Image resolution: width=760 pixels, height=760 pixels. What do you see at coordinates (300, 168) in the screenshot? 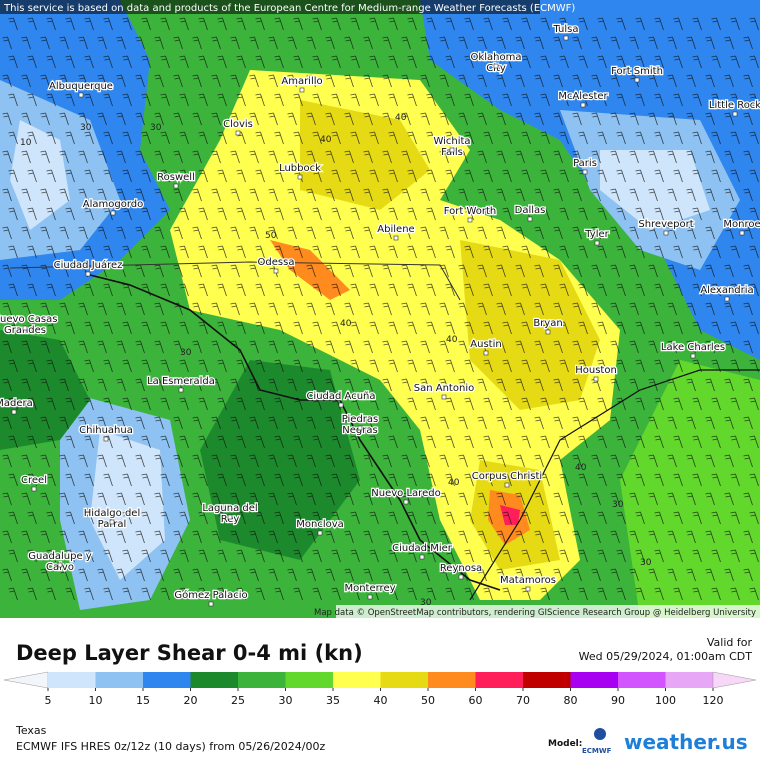
I see `city-label: Lubbock` at bounding box center [300, 168].